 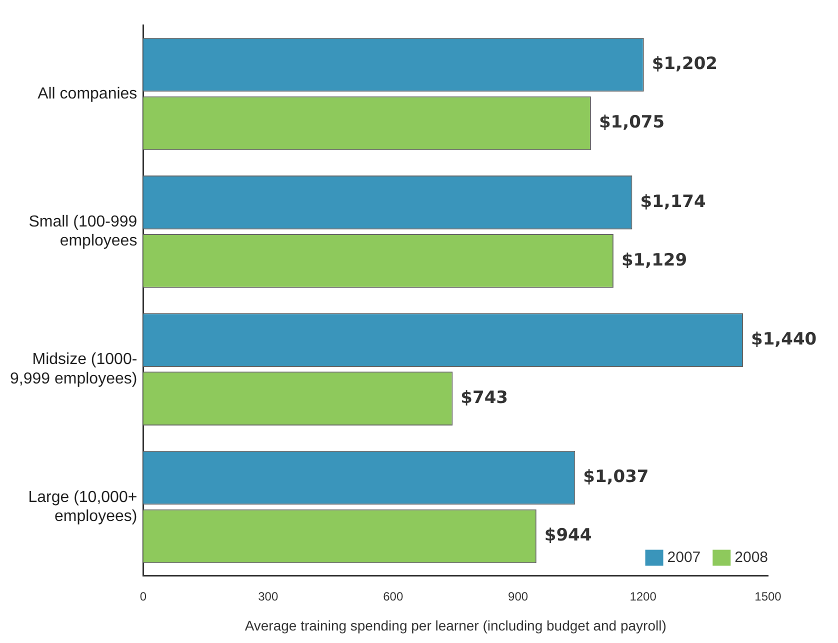 I want to click on y-tick-label: Midsize (1000- 9,999 employees), so click(x=74, y=369).